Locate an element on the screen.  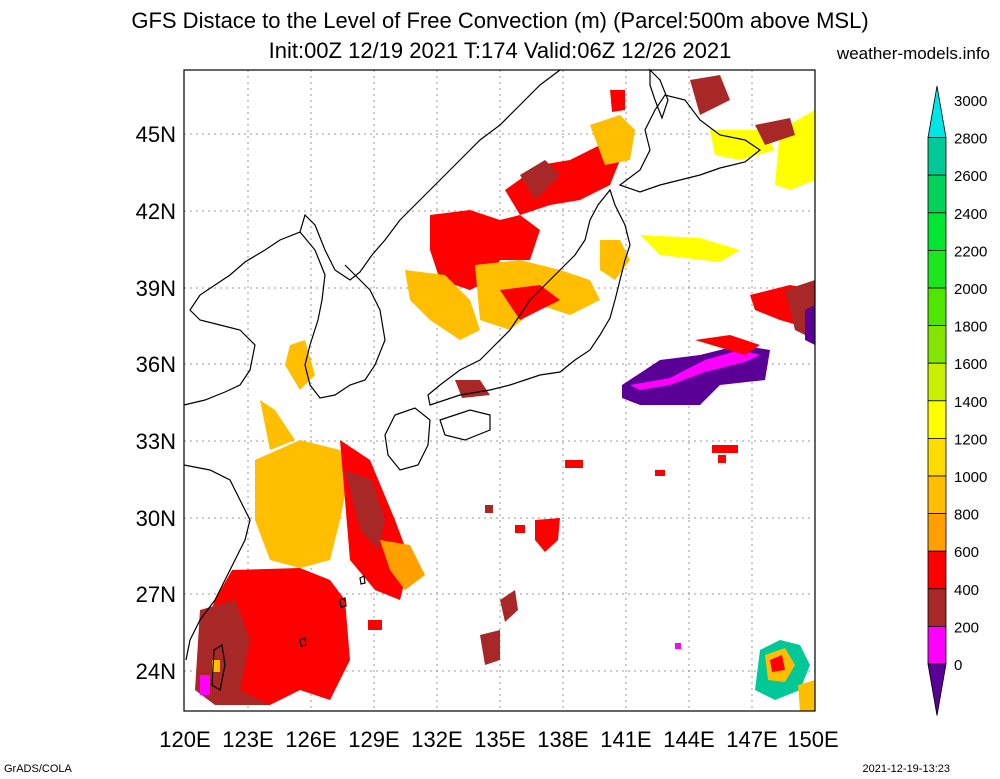
lon-label: 150E is located at coordinates (812, 739).